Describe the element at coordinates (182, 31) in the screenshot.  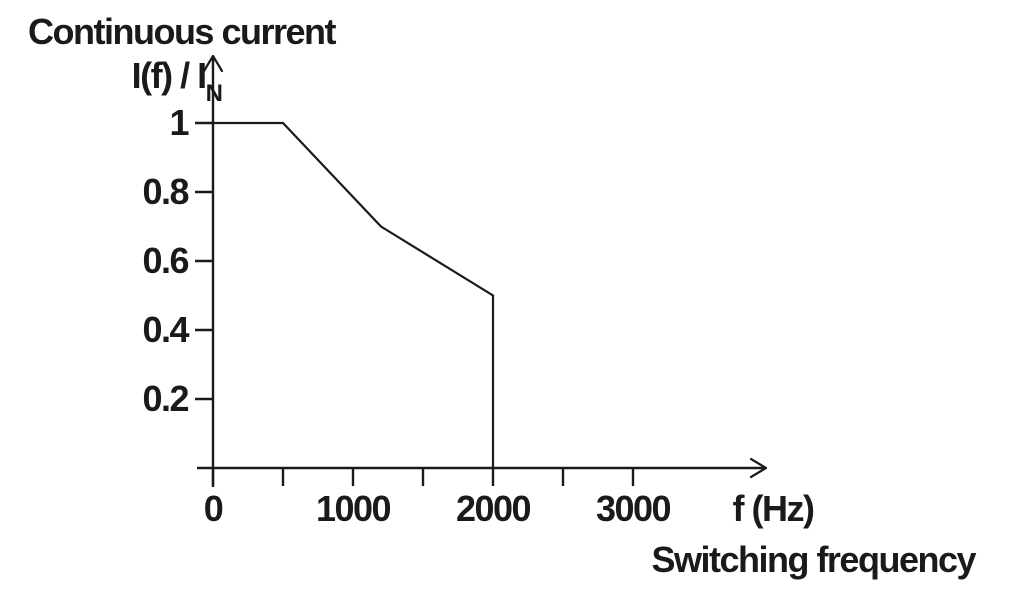
I see `chart-title: Continuous current` at that location.